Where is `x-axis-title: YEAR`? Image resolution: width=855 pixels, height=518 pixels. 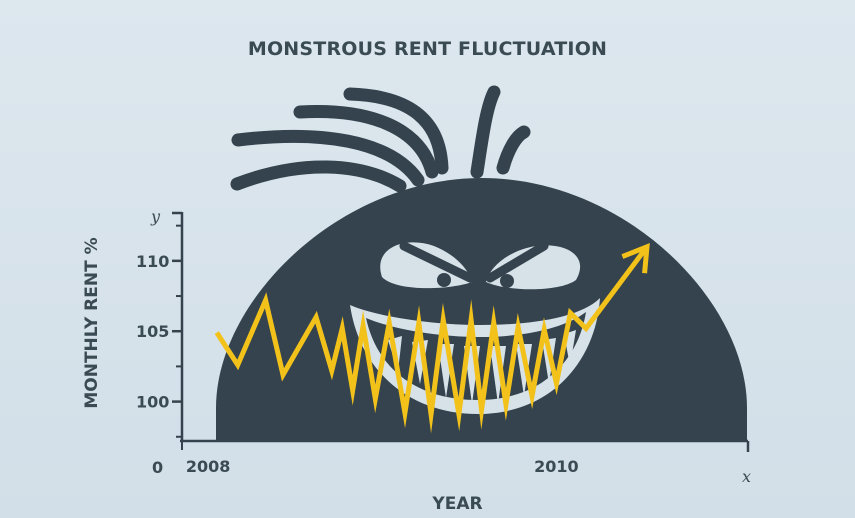 x-axis-title: YEAR is located at coordinates (457, 504).